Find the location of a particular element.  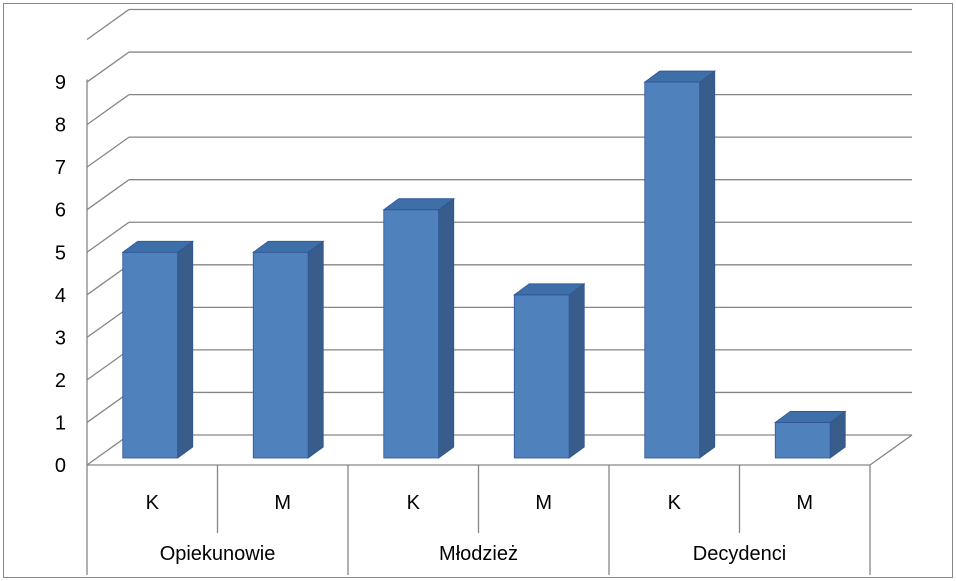

y-tick-label: 7 is located at coordinates (60, 168).